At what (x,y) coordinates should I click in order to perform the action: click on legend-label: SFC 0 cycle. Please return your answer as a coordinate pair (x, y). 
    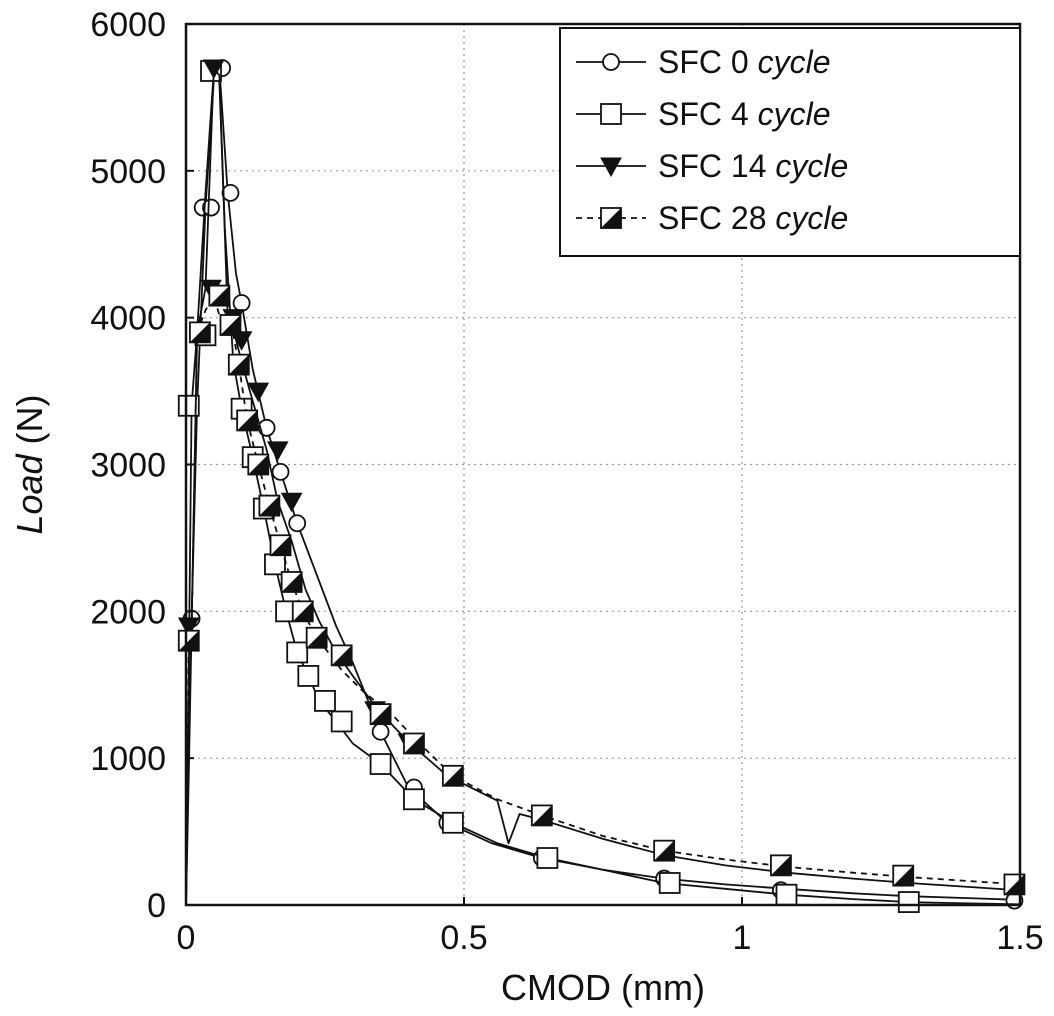
    Looking at the image, I should click on (744, 62).